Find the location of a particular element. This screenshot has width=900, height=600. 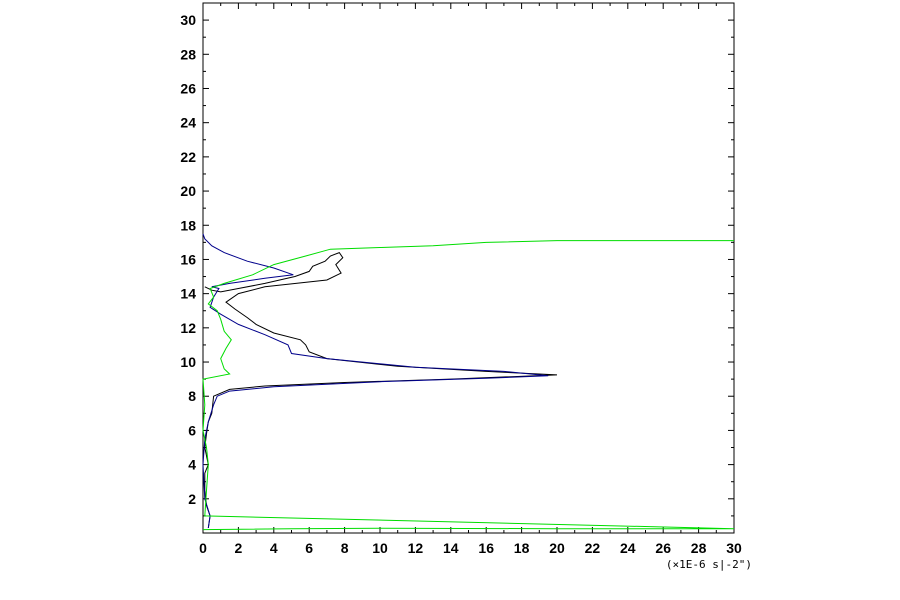

x-tick-label: 6 is located at coordinates (309, 548).